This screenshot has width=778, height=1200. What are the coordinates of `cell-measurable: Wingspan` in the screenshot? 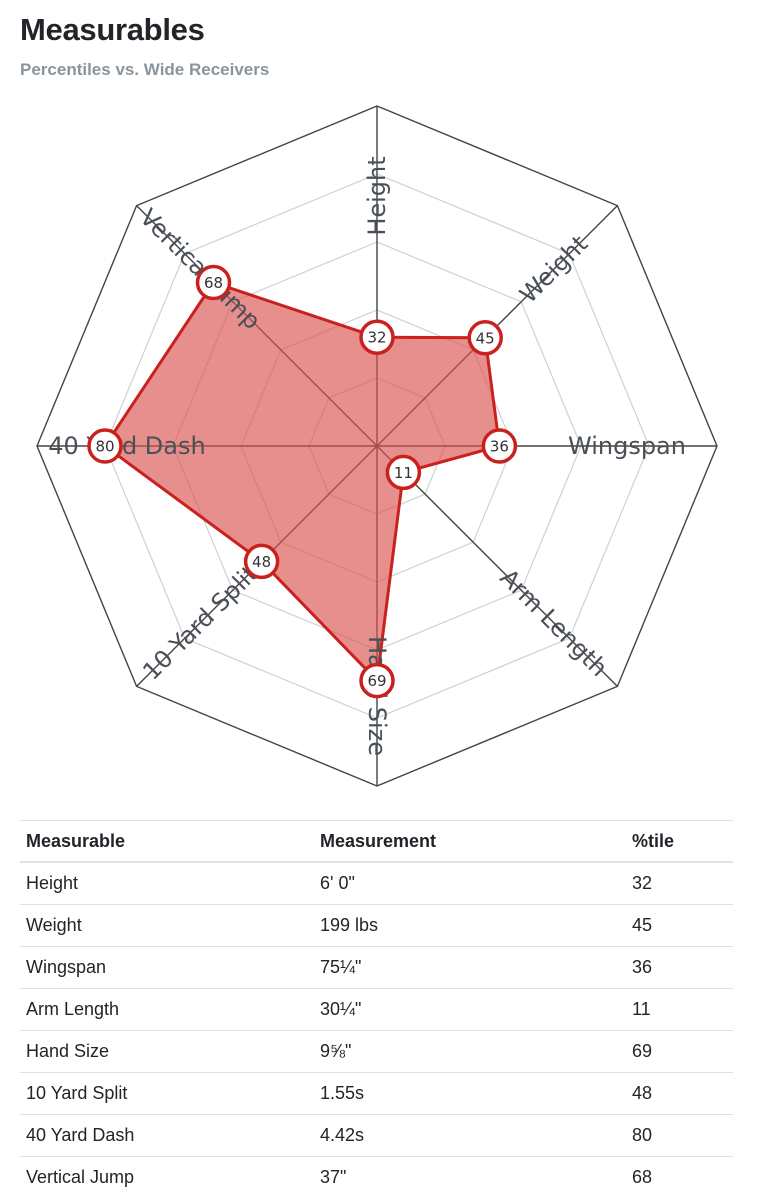 It's located at (167, 967).